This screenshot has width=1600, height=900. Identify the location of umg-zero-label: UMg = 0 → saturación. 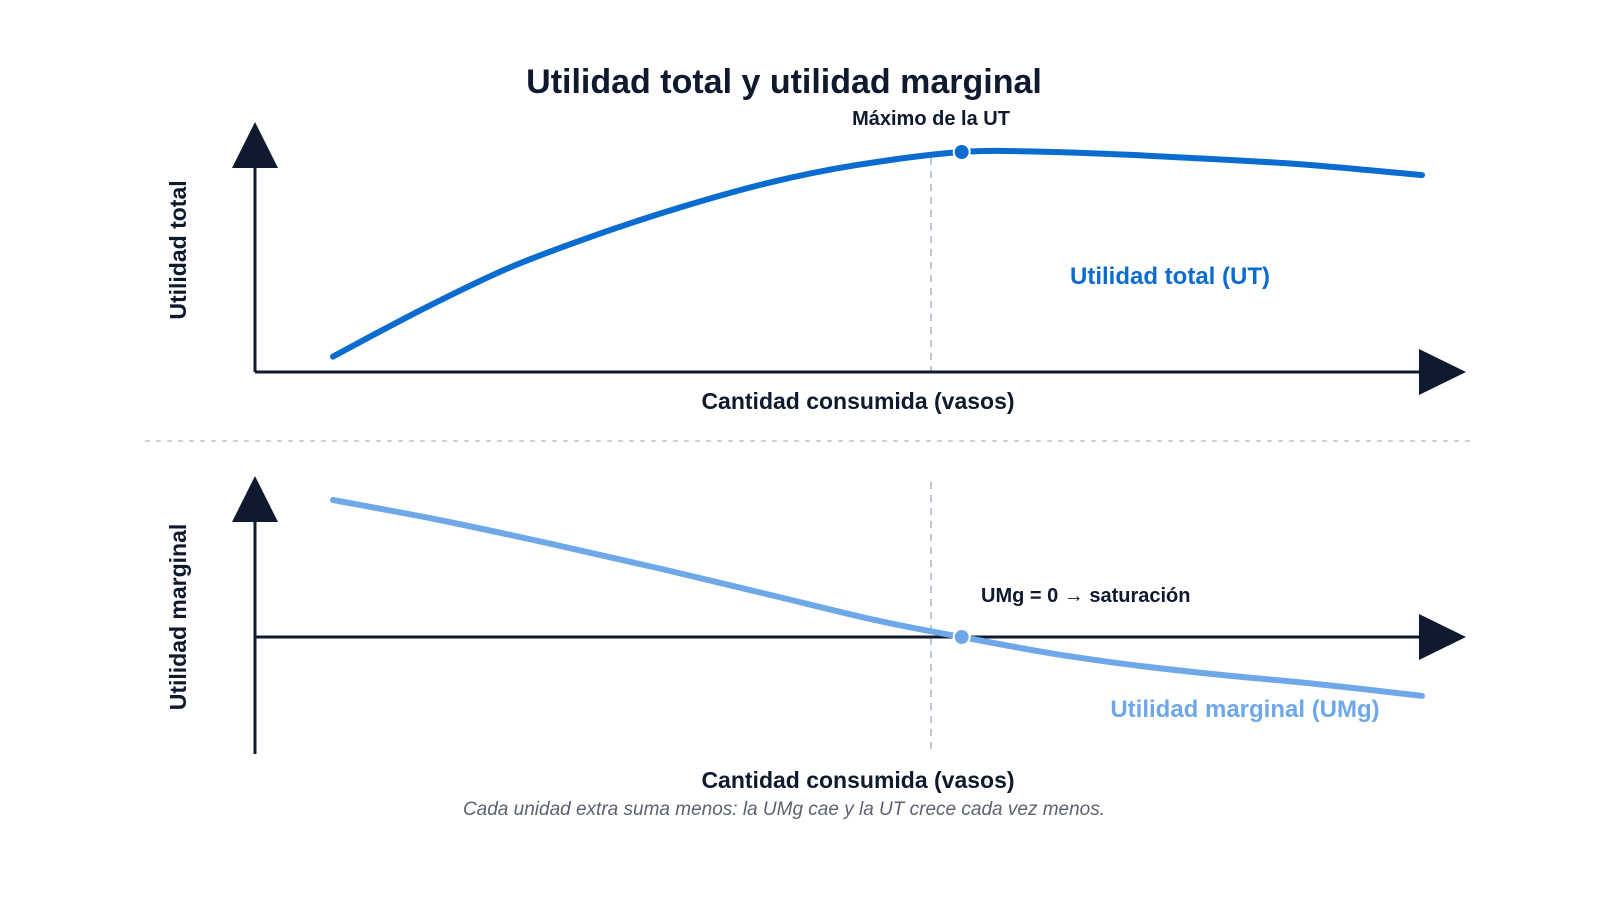
(1086, 596).